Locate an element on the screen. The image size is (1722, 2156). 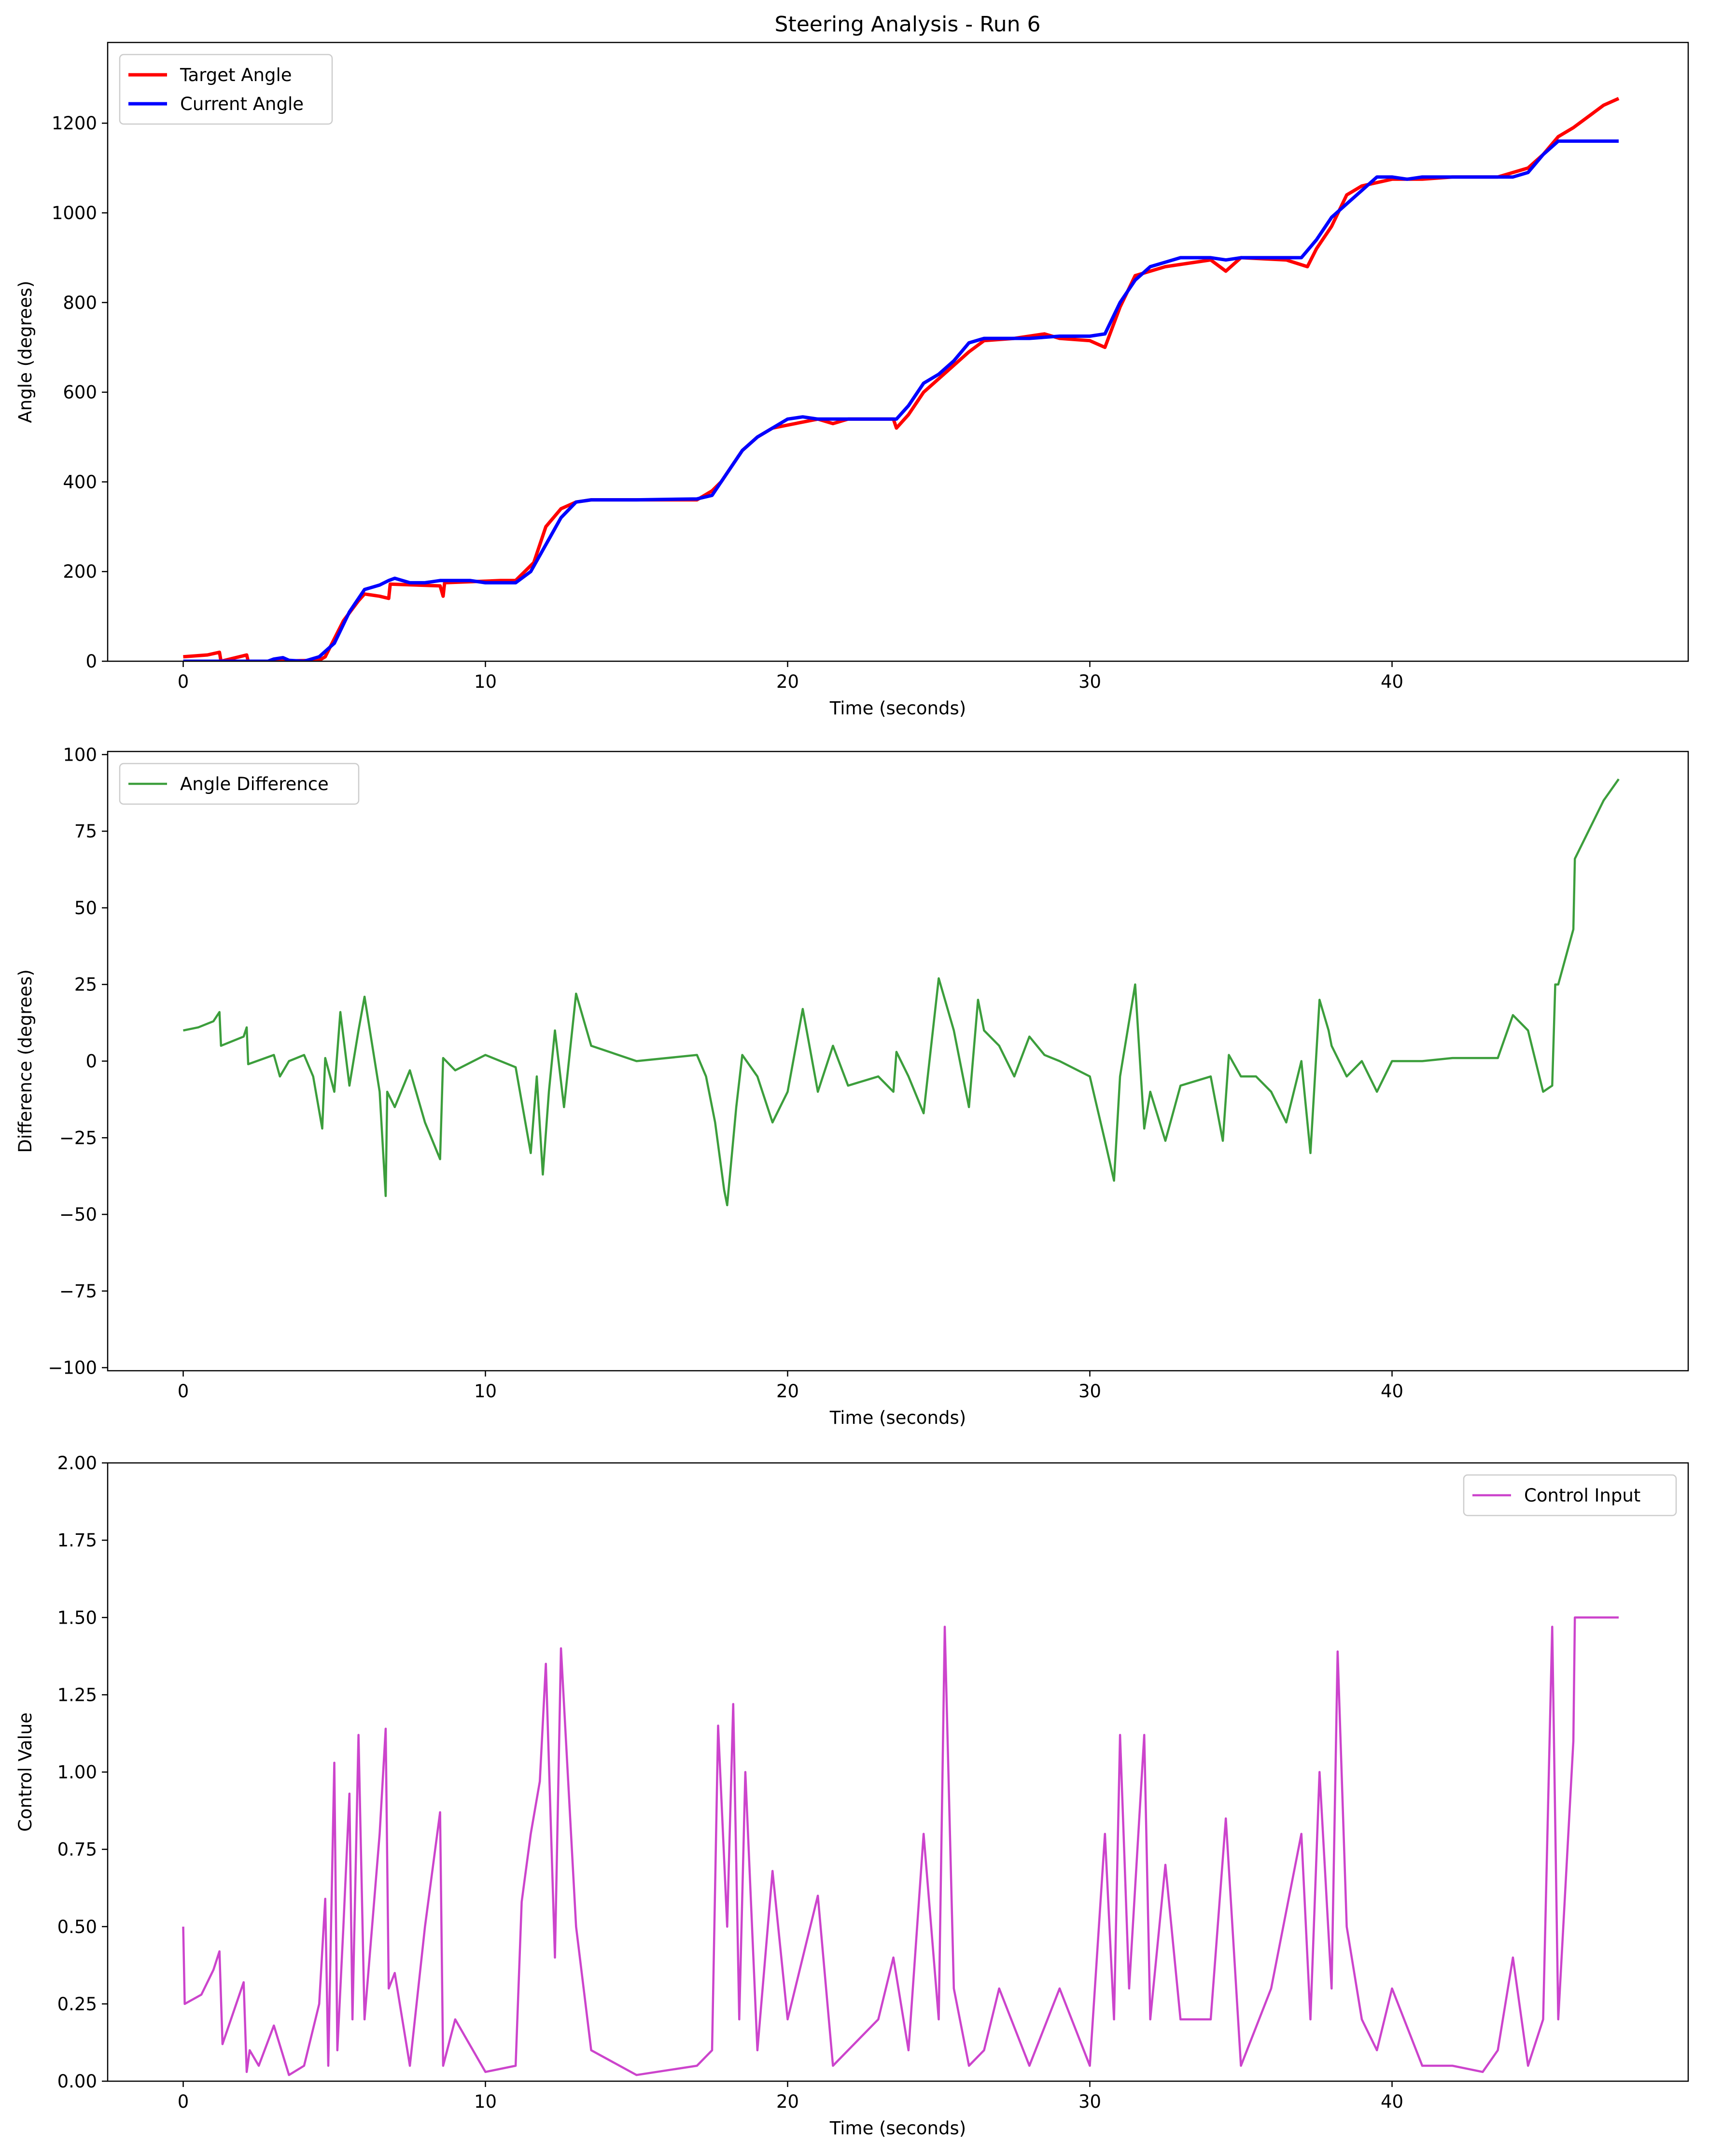
y-tick-label: 1.00 is located at coordinates (77, 1772).